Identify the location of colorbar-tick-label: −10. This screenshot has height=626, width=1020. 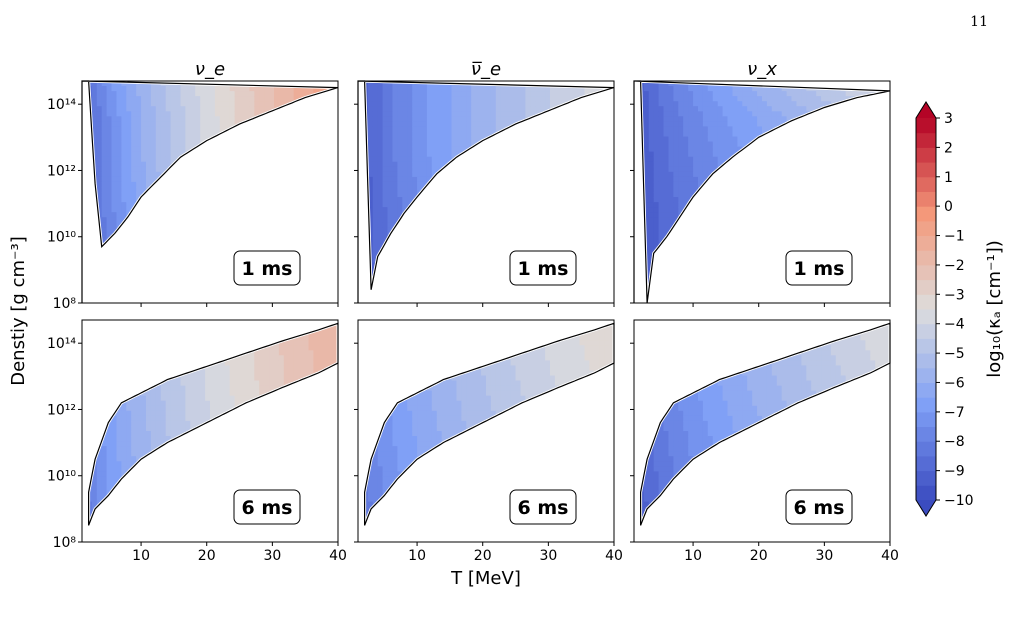
(959, 501).